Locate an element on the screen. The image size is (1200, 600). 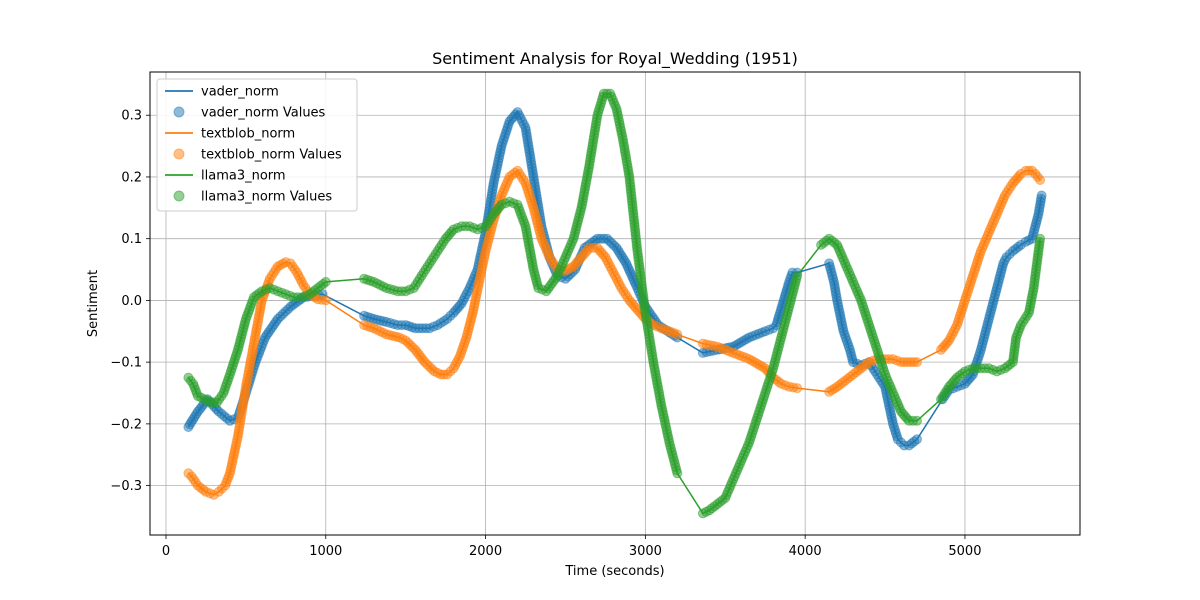
x-tick-label: 1000 is located at coordinates (325, 551).